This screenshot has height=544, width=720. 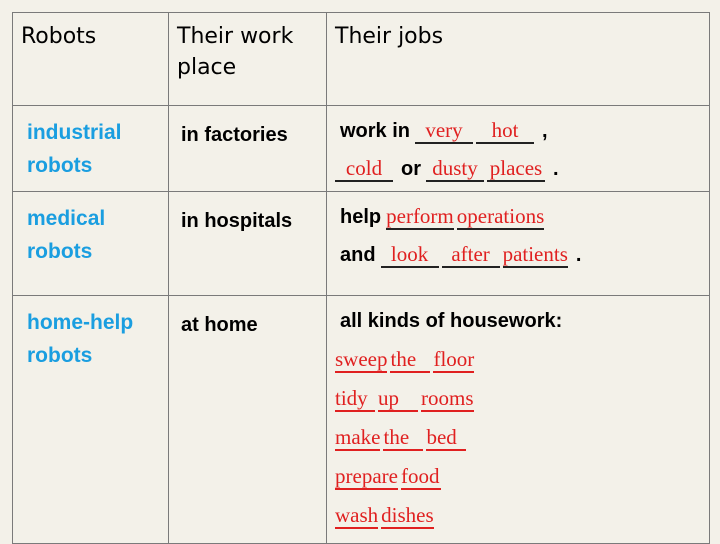 I want to click on job-text: help, so click(x=361, y=217).